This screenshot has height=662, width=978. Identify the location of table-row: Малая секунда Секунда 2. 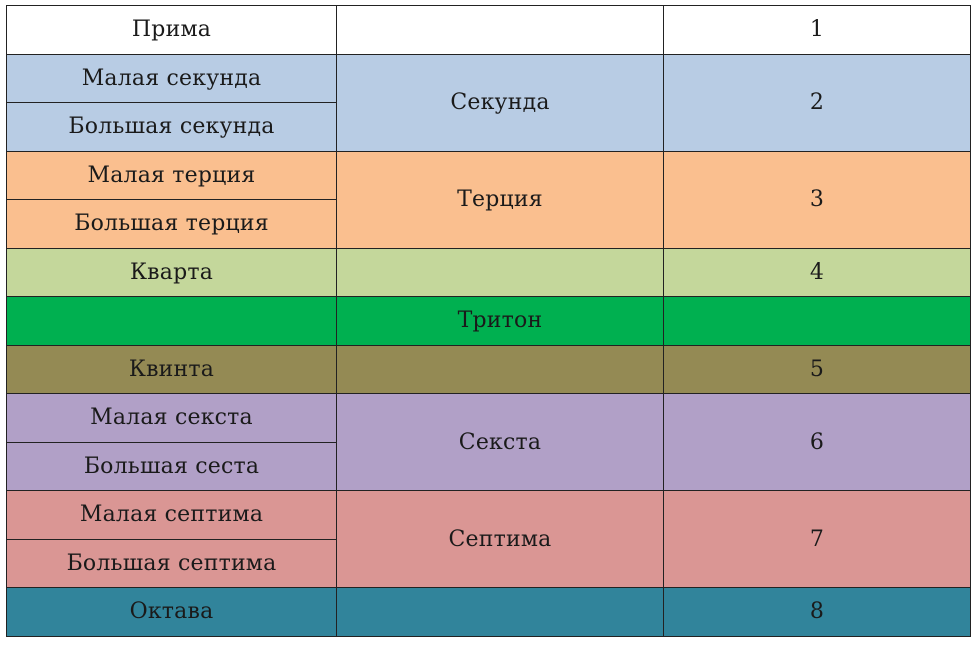
(488, 102).